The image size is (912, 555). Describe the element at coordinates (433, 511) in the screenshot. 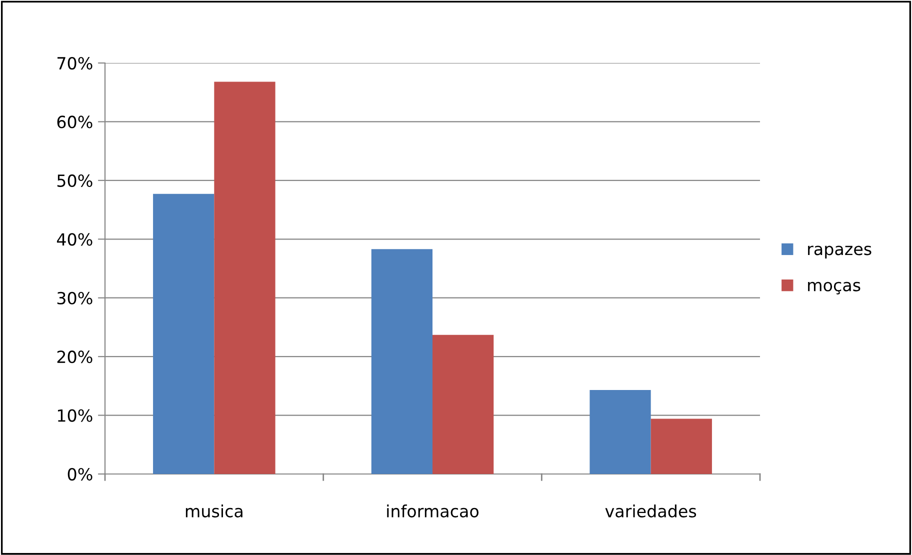

I see `x-tick-label: informacao` at that location.